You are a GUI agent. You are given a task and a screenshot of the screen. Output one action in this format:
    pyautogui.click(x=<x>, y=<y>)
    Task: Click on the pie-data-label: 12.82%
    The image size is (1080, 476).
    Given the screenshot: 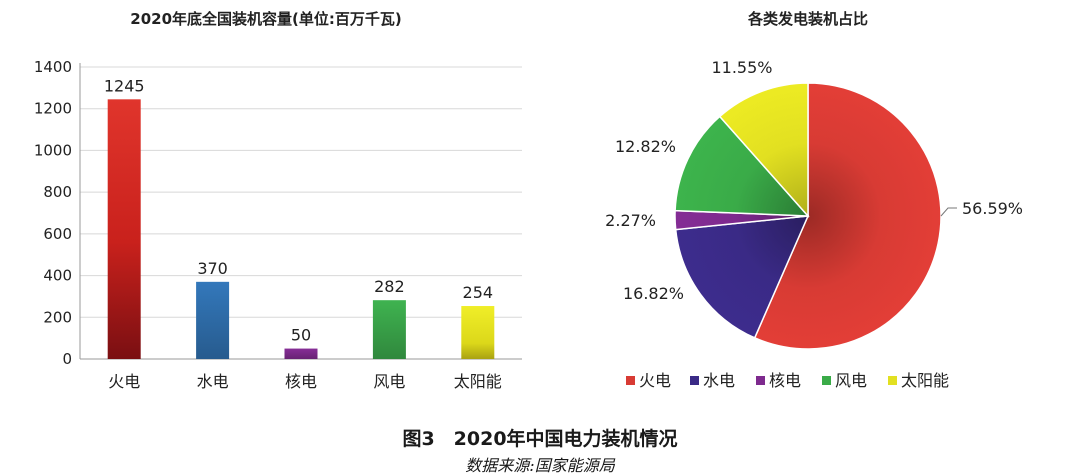 What is the action you would take?
    pyautogui.click(x=645, y=146)
    